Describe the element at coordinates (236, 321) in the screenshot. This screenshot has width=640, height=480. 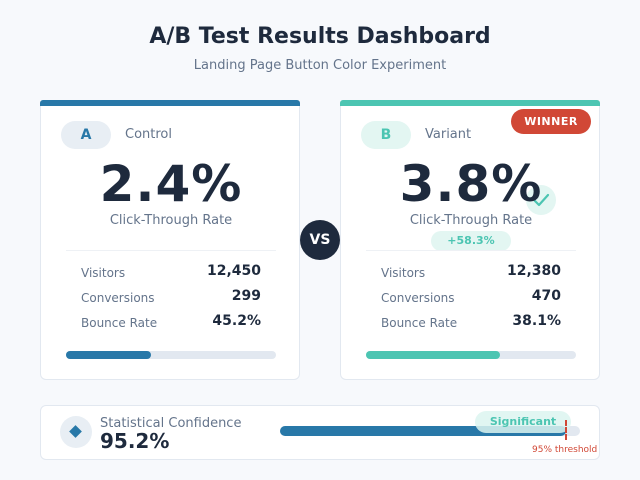
I see `stat-value: 45.2%` at that location.